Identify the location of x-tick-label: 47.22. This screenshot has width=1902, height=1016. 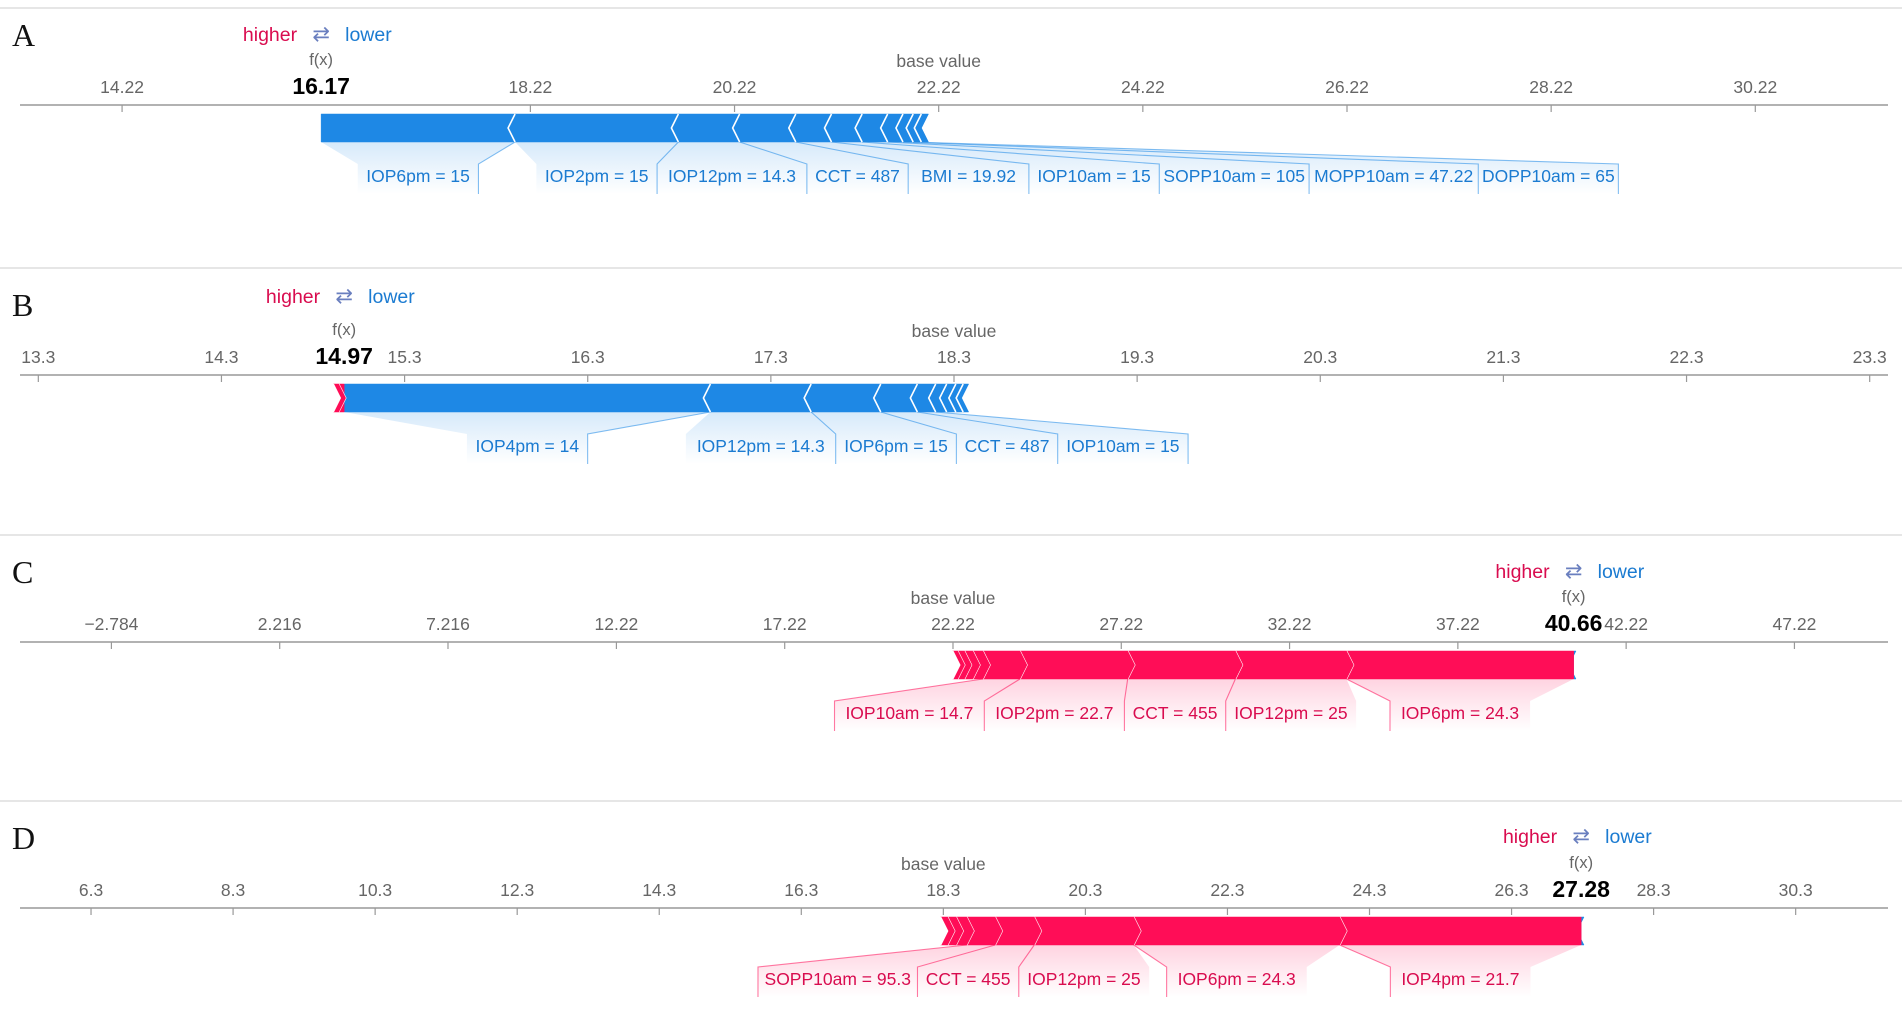
(1795, 624).